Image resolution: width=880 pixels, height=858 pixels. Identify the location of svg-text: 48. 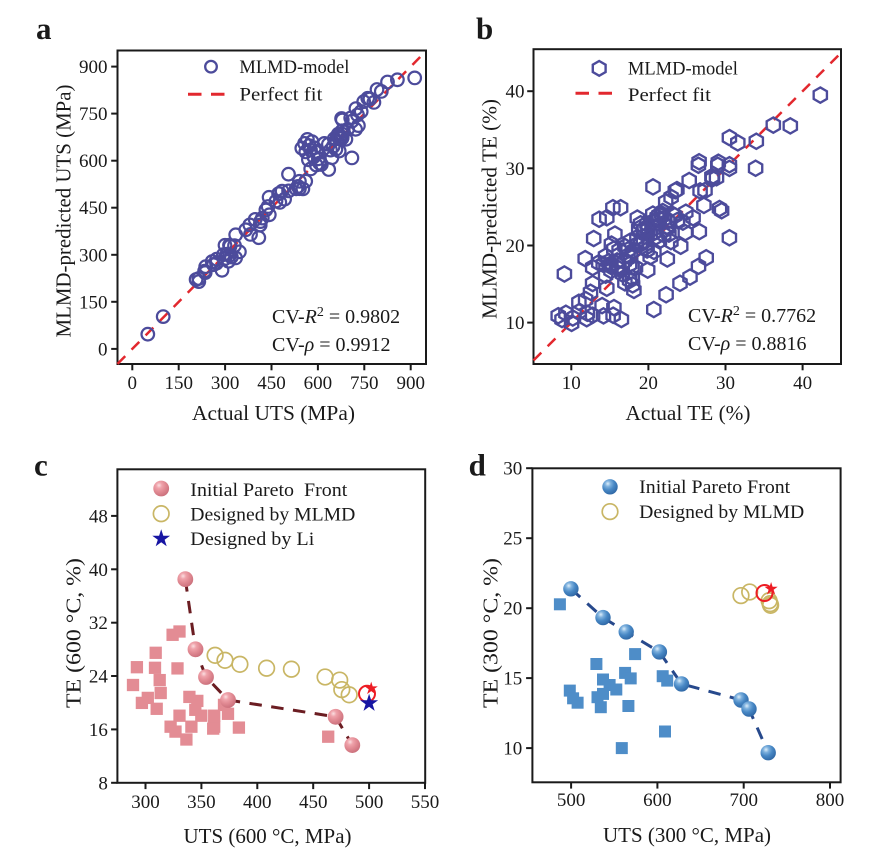
(98, 516).